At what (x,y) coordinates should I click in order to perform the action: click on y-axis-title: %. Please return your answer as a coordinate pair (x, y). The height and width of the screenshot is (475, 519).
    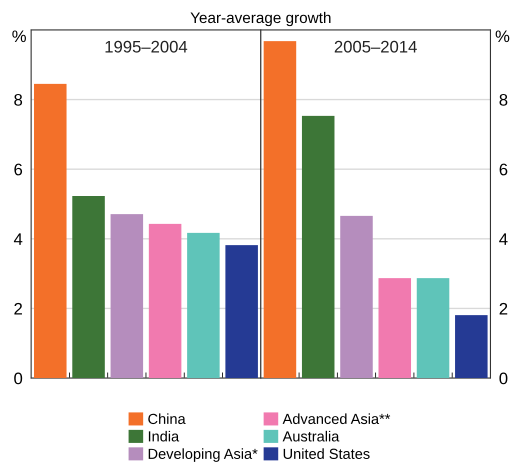
    Looking at the image, I should click on (19, 36).